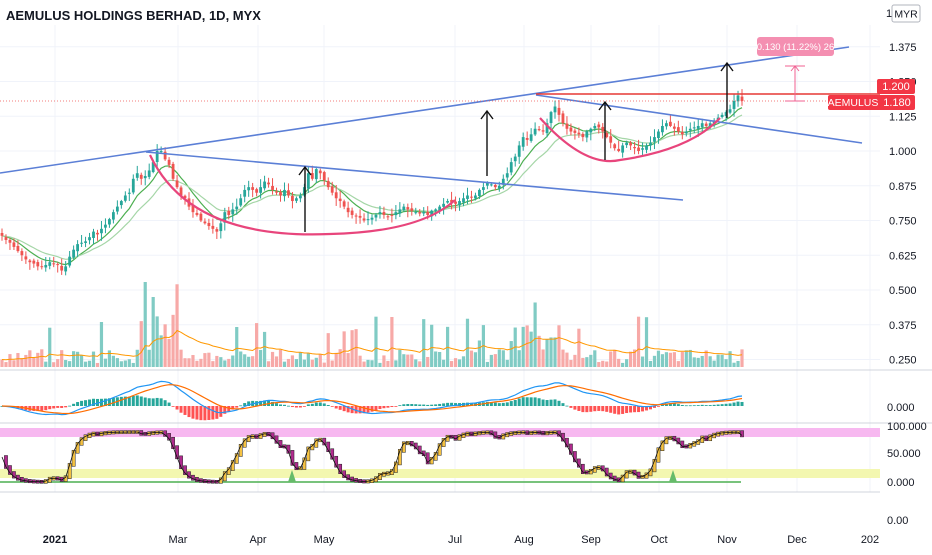  What do you see at coordinates (903, 48) in the screenshot?
I see `price-tick-label: 1.375` at bounding box center [903, 48].